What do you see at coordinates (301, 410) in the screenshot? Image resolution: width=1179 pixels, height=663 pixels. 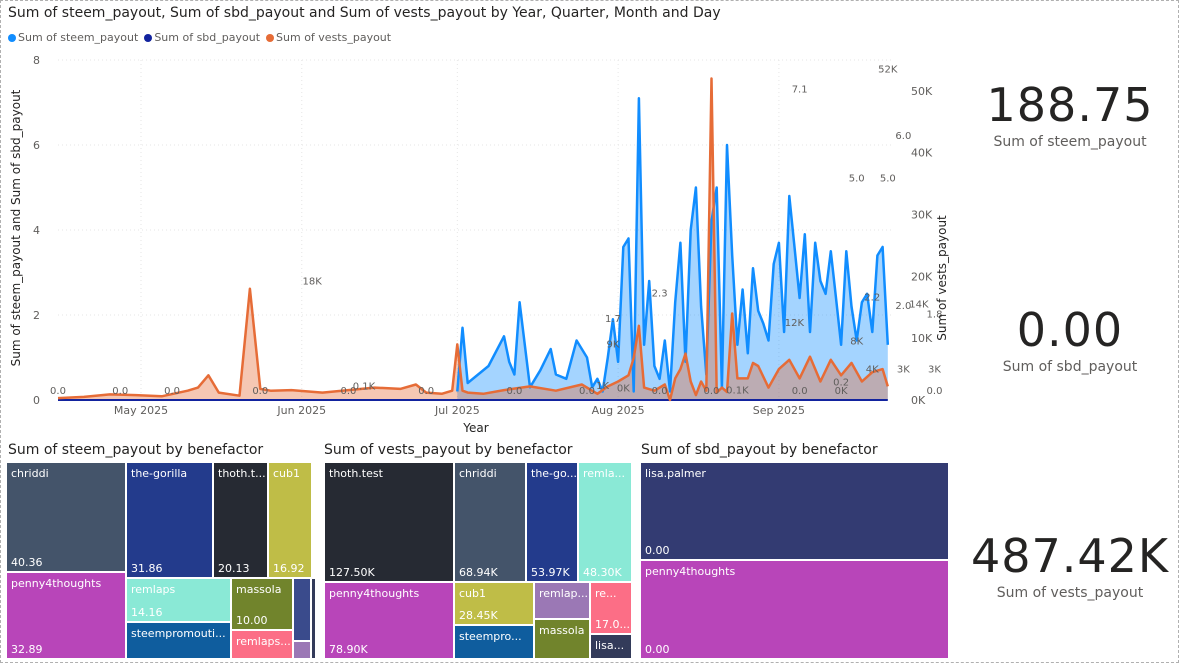 I see `x-tick: Jun 2025` at bounding box center [301, 410].